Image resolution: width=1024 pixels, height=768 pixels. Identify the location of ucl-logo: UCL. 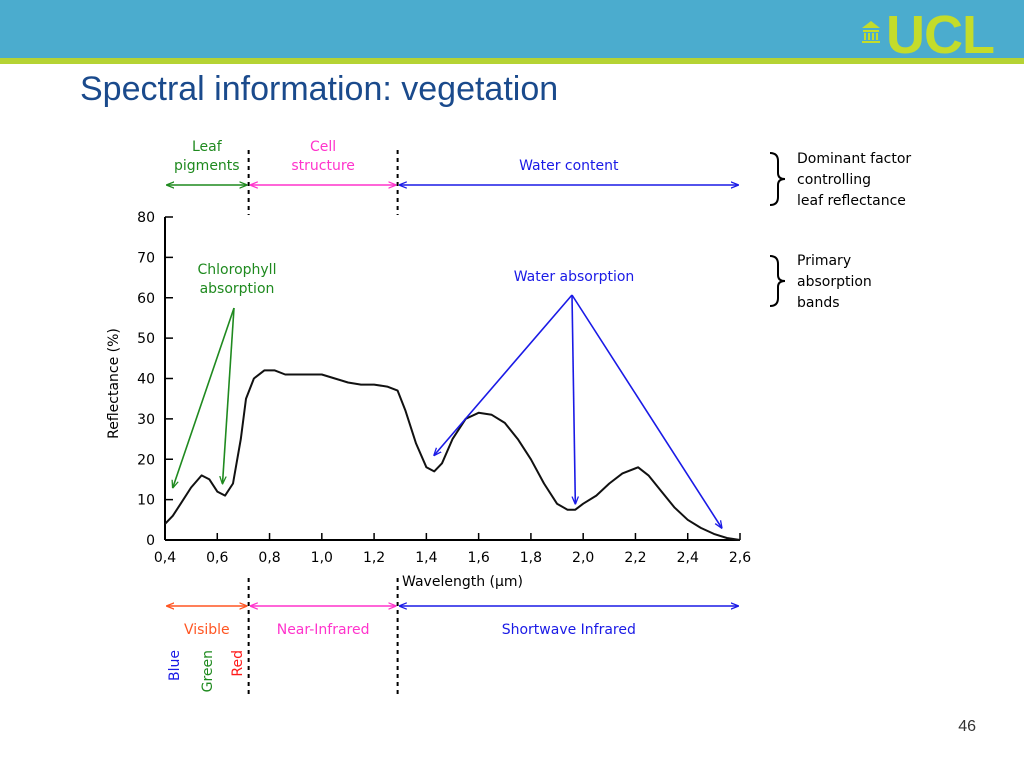
(927, 34).